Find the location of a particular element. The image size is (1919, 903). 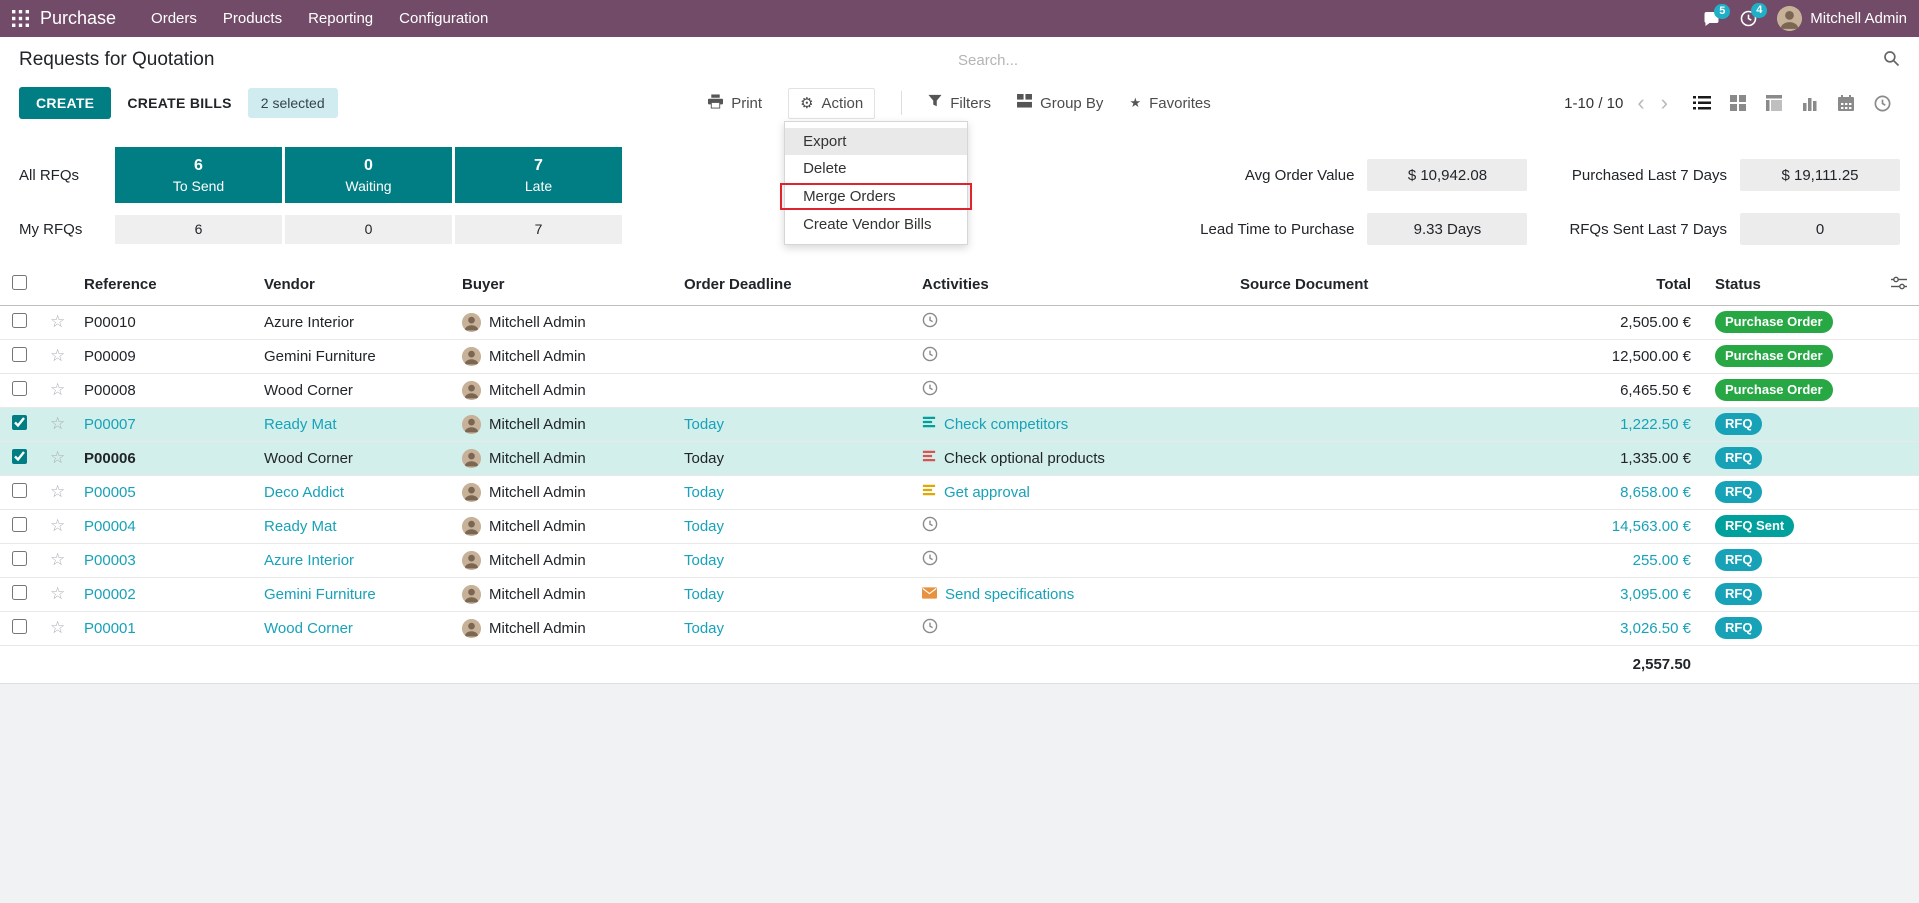

activity-view-icon is located at coordinates (1882, 103).